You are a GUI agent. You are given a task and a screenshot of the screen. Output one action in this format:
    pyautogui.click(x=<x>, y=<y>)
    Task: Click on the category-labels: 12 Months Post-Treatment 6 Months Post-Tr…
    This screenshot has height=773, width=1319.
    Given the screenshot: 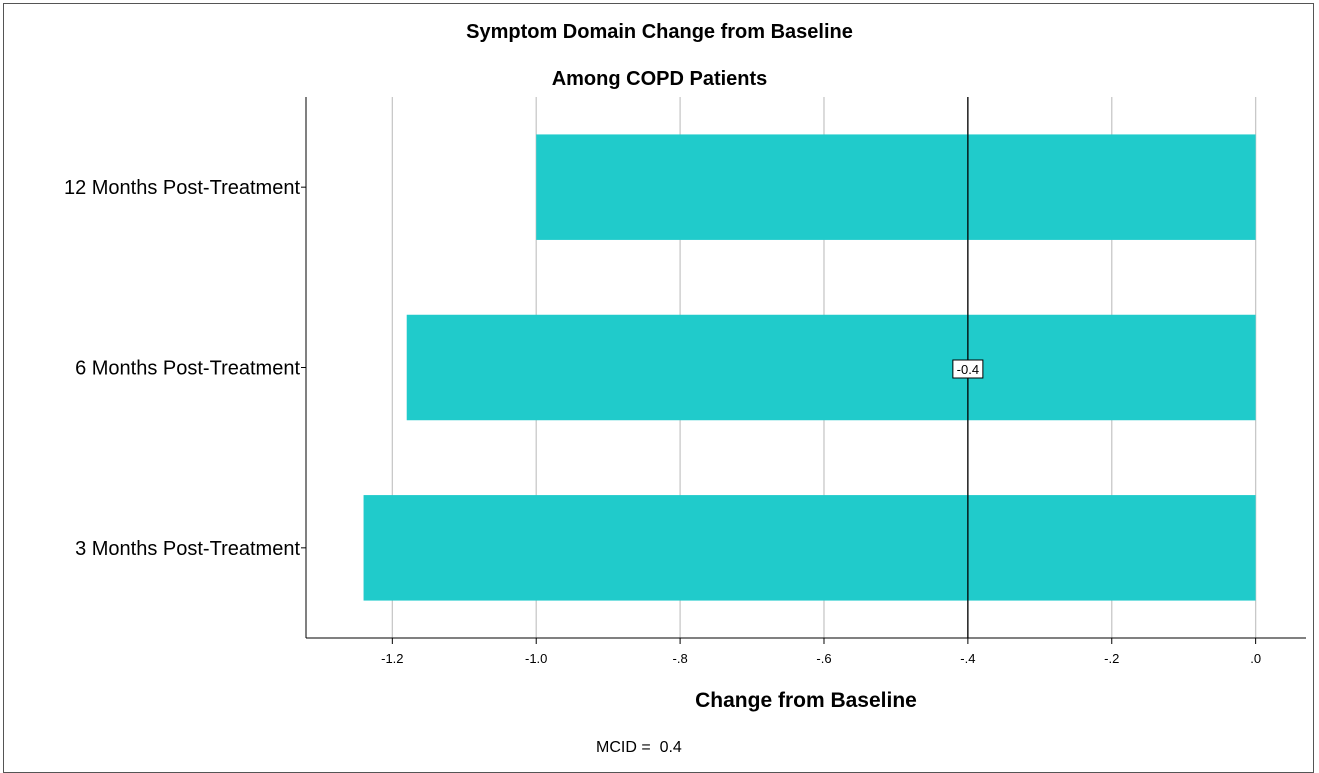 What is the action you would take?
    pyautogui.click(x=185, y=368)
    